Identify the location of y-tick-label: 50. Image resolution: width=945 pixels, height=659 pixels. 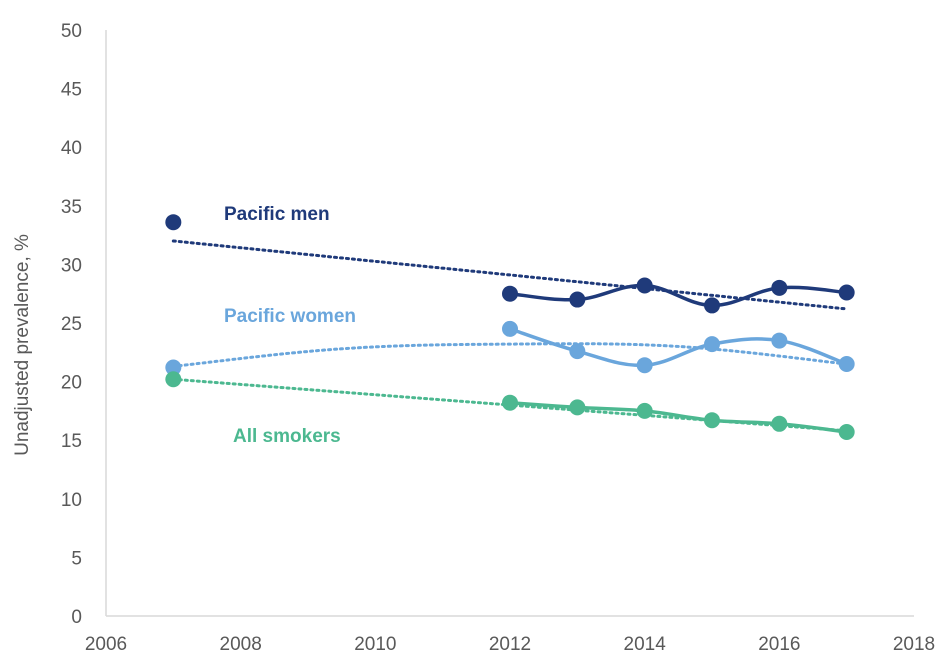
(71, 31).